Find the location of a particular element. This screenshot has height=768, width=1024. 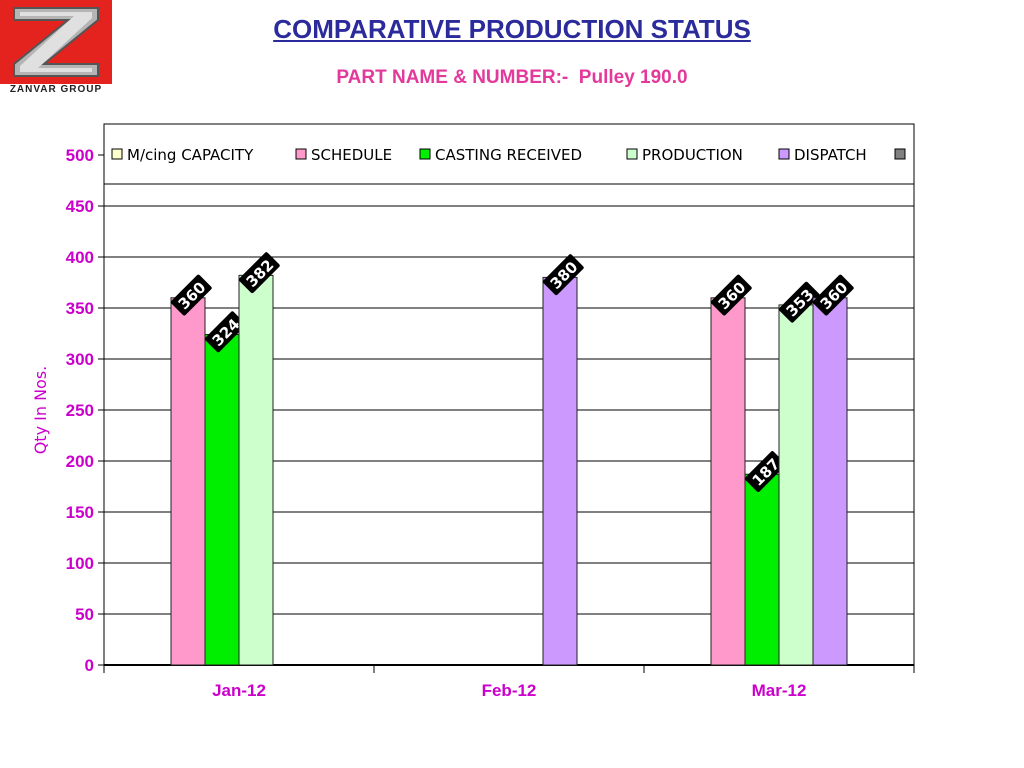

page-subtitle: PART NAME & NUMBER:- Pulley 190.0 is located at coordinates (512, 77).